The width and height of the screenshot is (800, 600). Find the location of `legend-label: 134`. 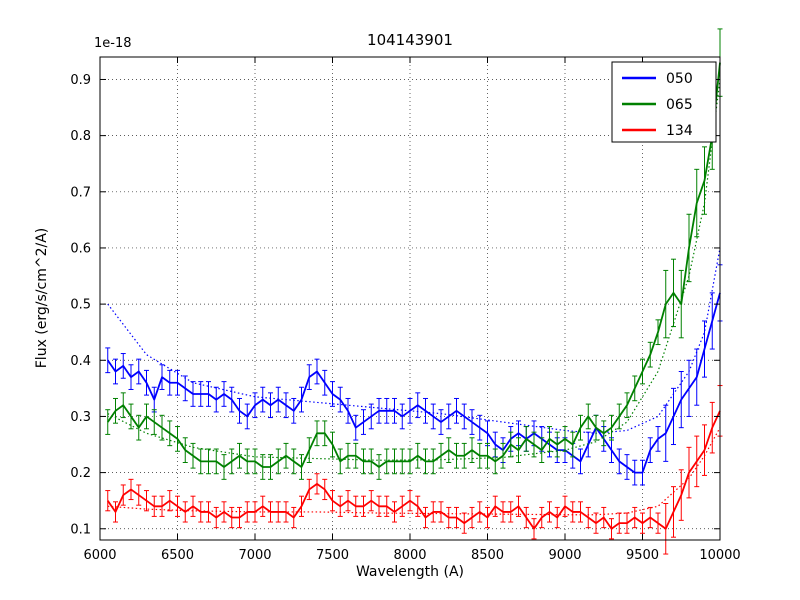

legend-label: 134 is located at coordinates (679, 131).